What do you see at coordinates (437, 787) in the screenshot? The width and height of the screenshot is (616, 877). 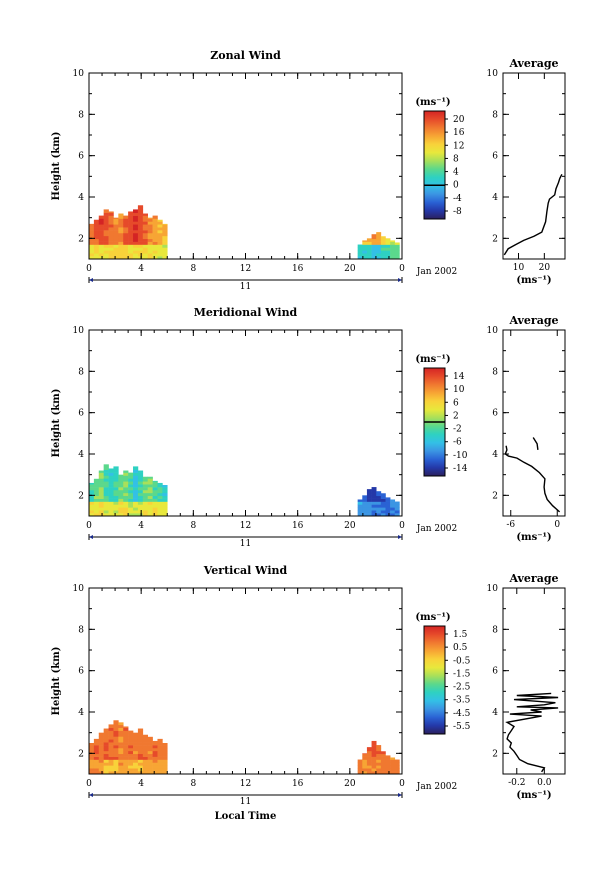 I see `date-label: Jan 2002` at bounding box center [437, 787].